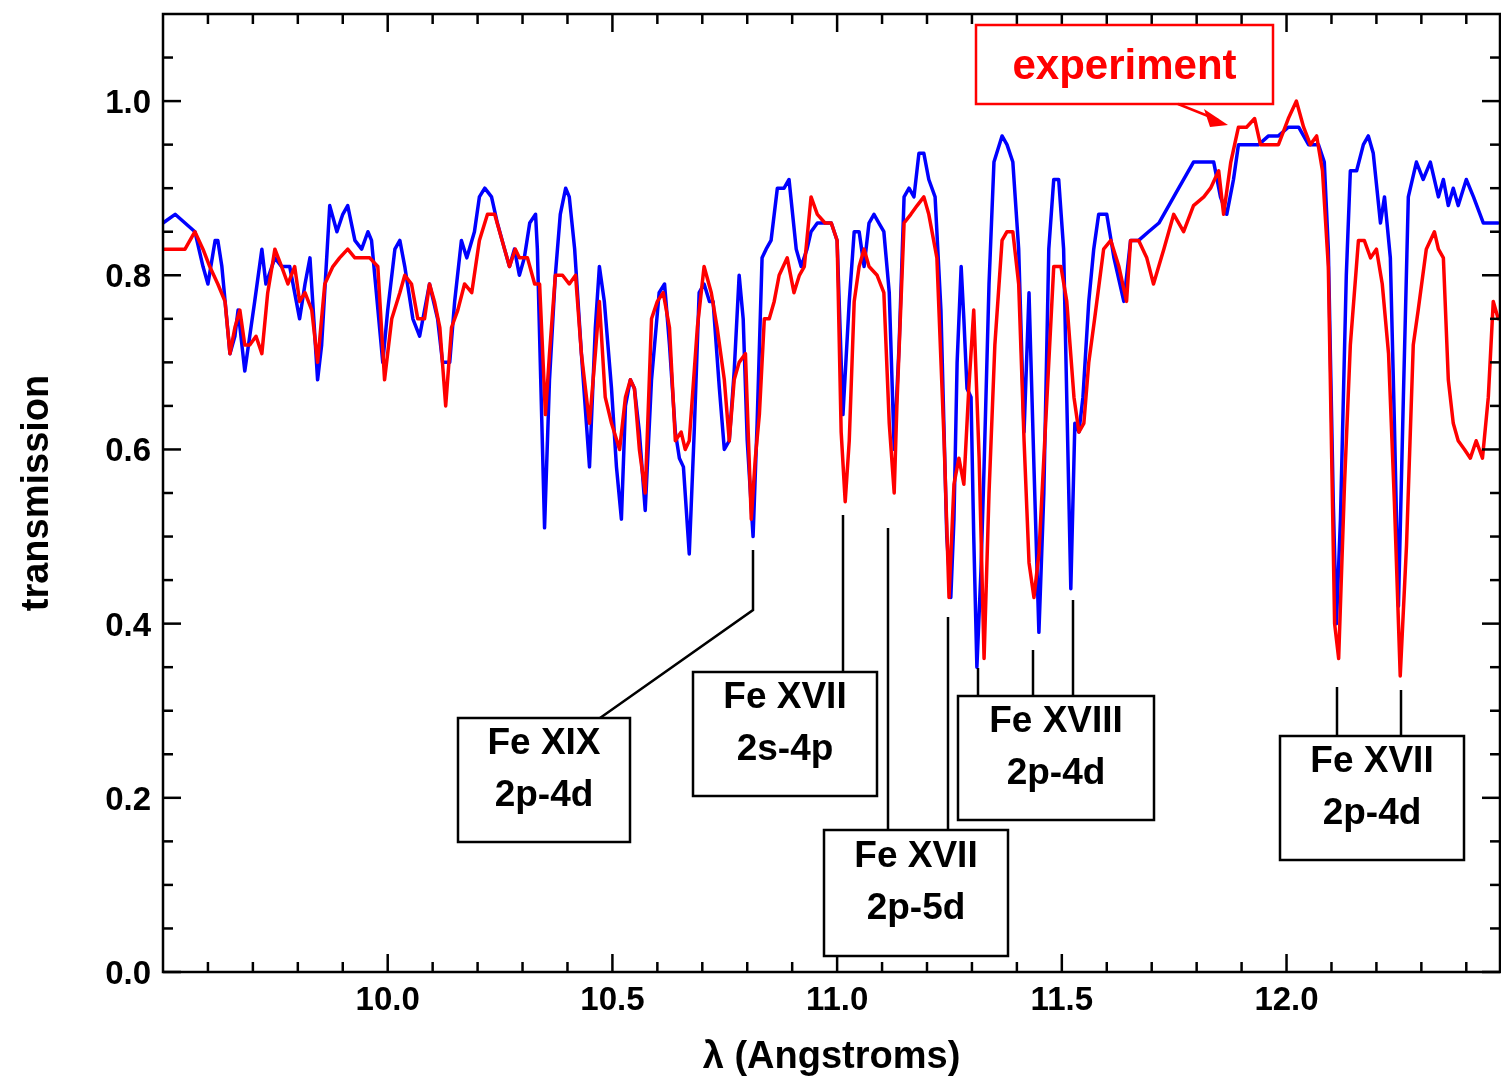  I want to click on annotation: Fe XIX 2p-4d, so click(544, 767).